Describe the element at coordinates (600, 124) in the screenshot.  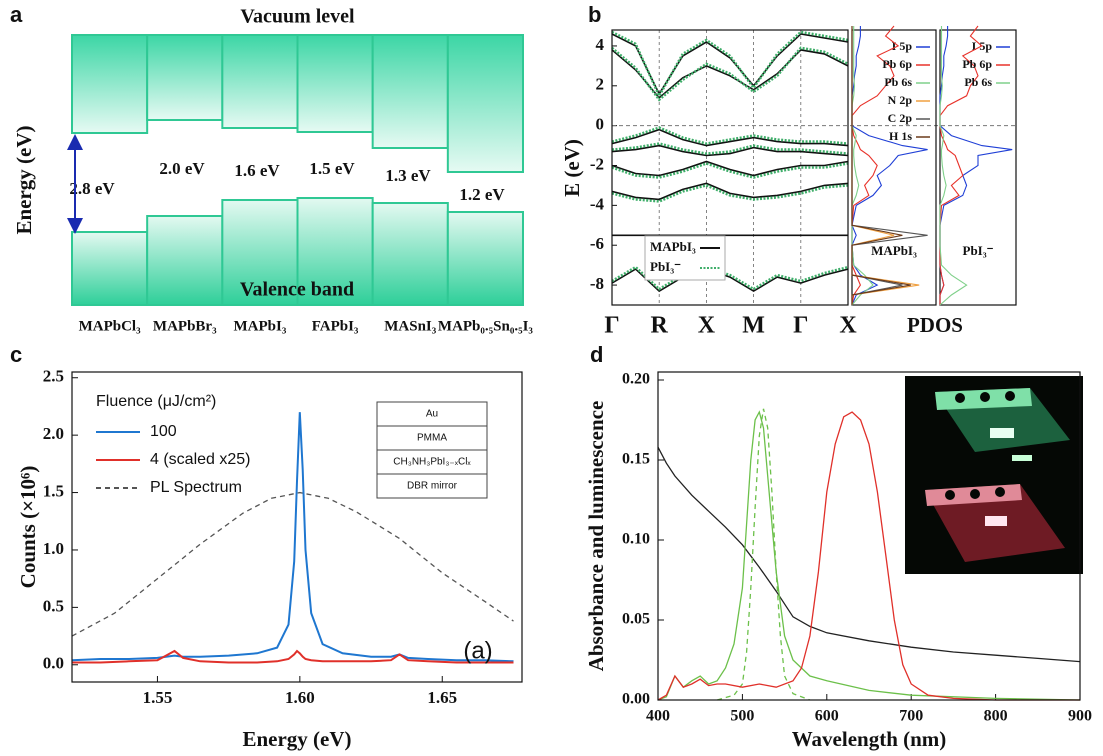
I see `y-tick-label: 0` at that location.